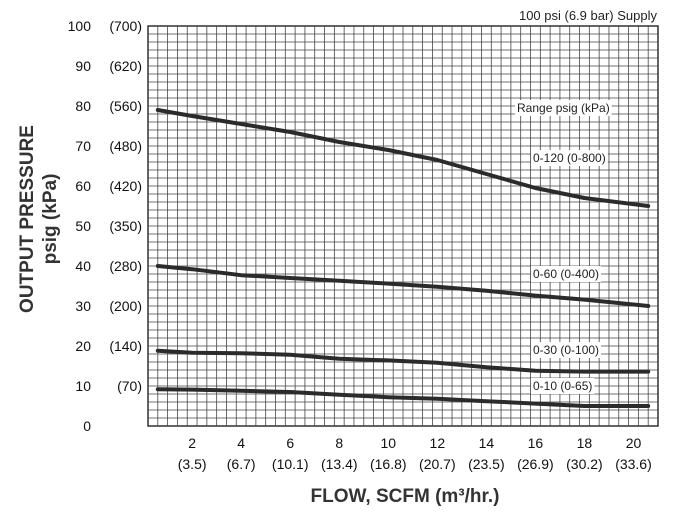  I want to click on x-tick-label: 18, so click(585, 443).